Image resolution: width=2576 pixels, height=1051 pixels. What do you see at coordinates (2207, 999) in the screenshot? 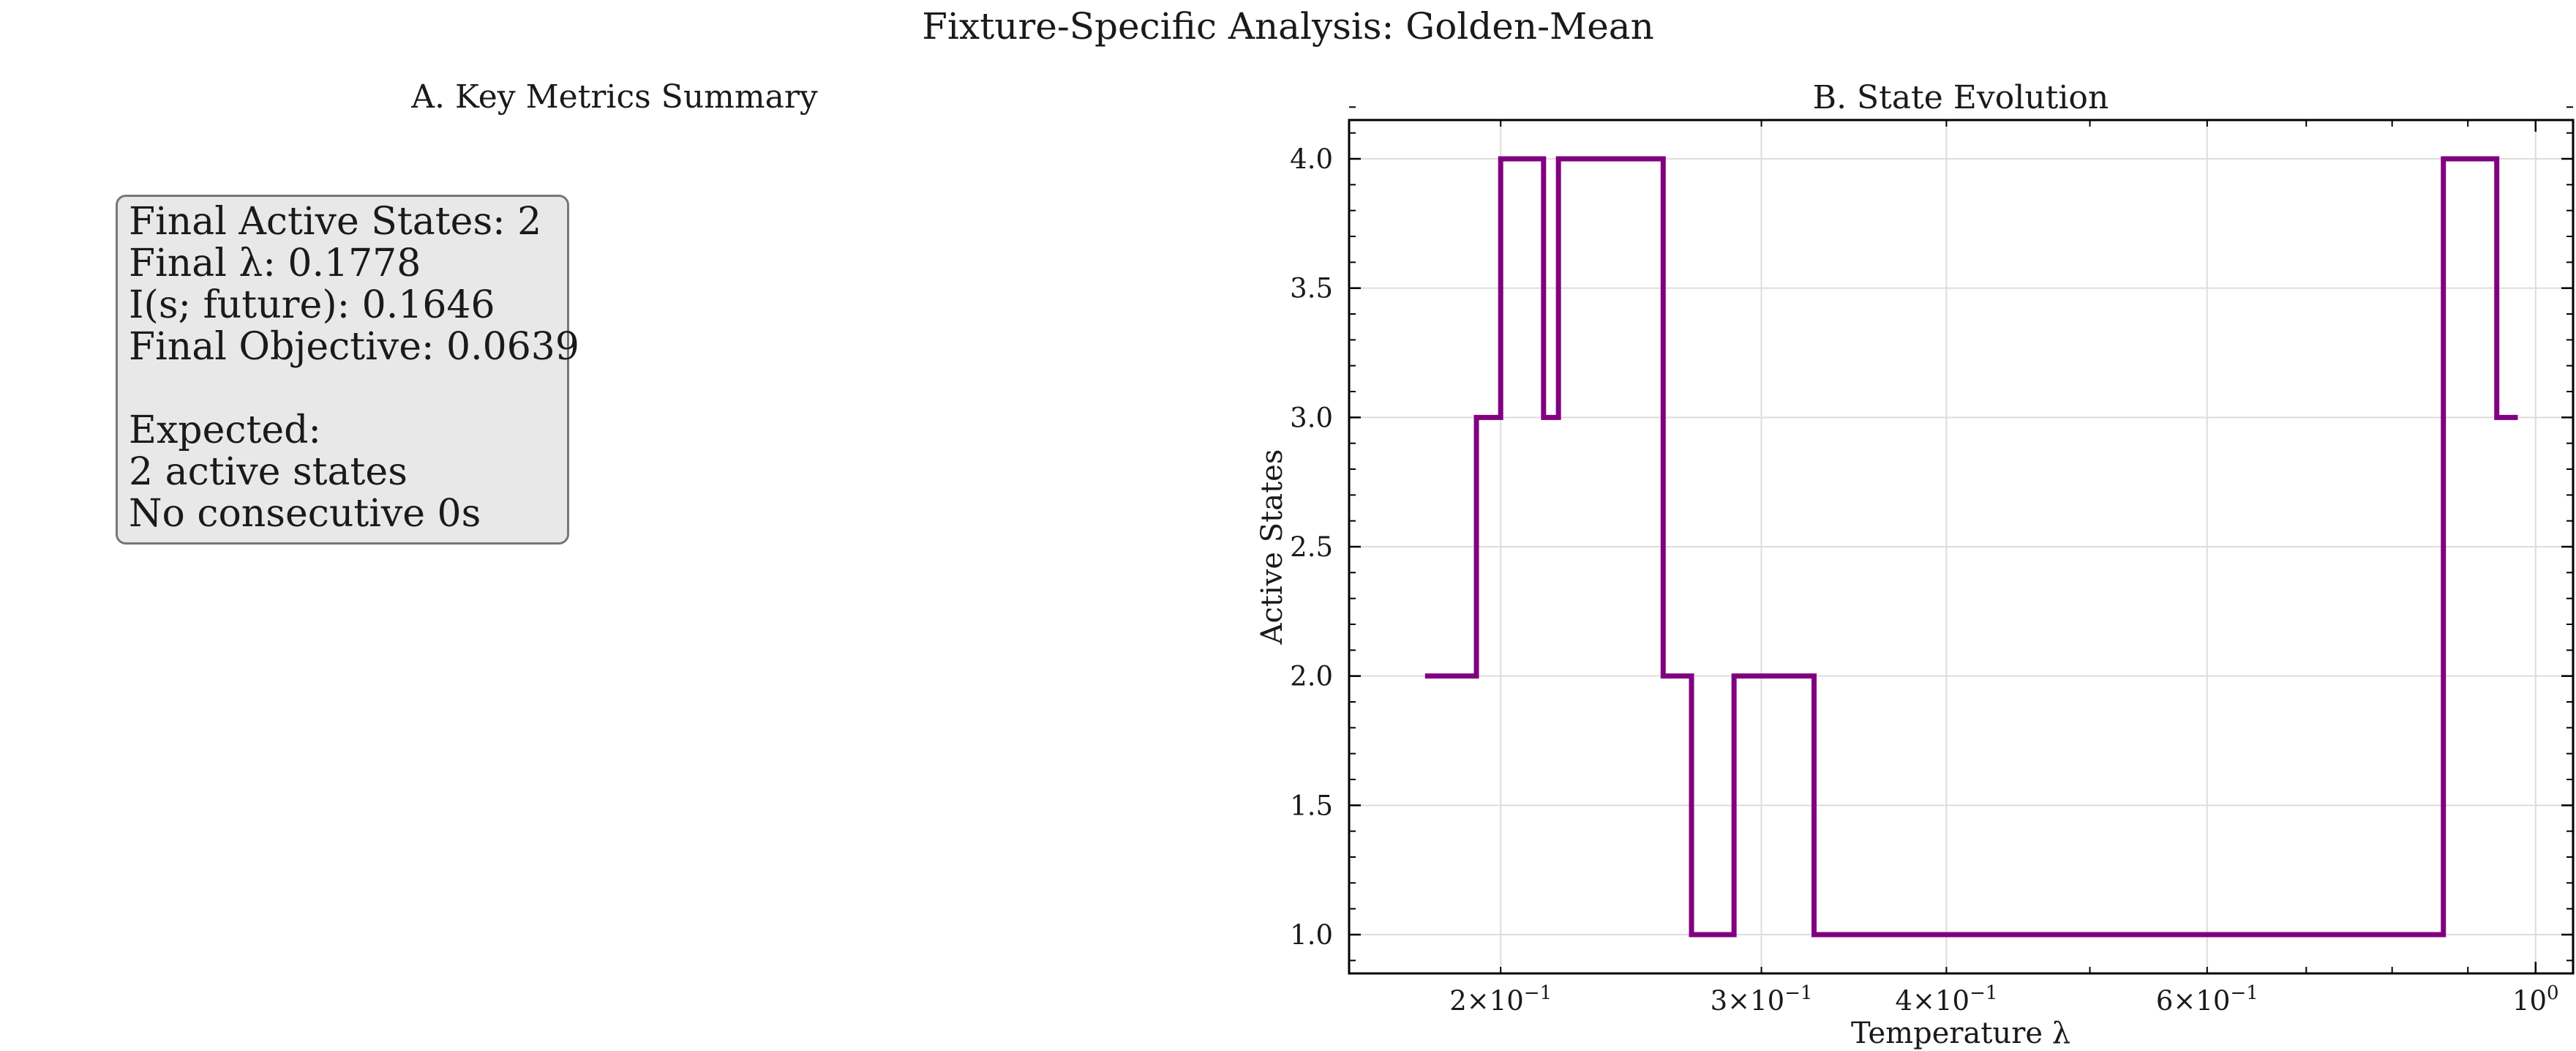
I see `x-tick-label: 6×10⁻¹` at bounding box center [2207, 999].